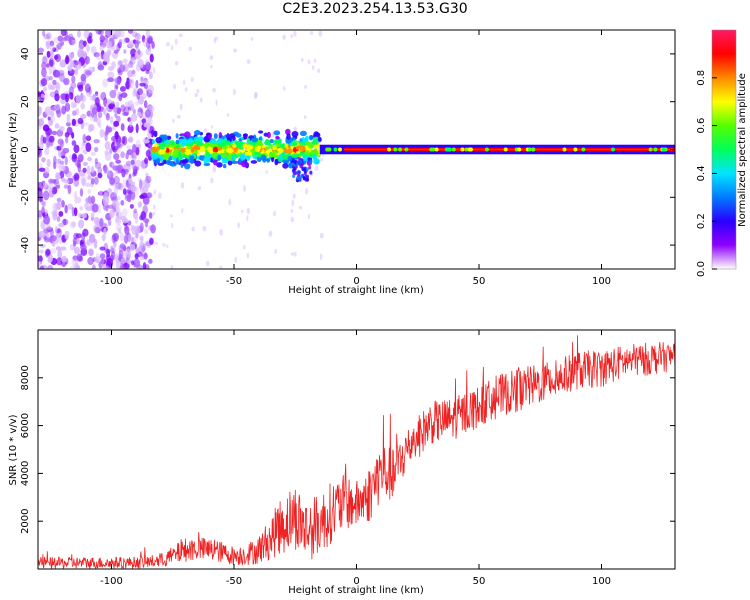  Describe the element at coordinates (601, 581) in the screenshot. I see `snr-x-tick-label: 100` at that location.